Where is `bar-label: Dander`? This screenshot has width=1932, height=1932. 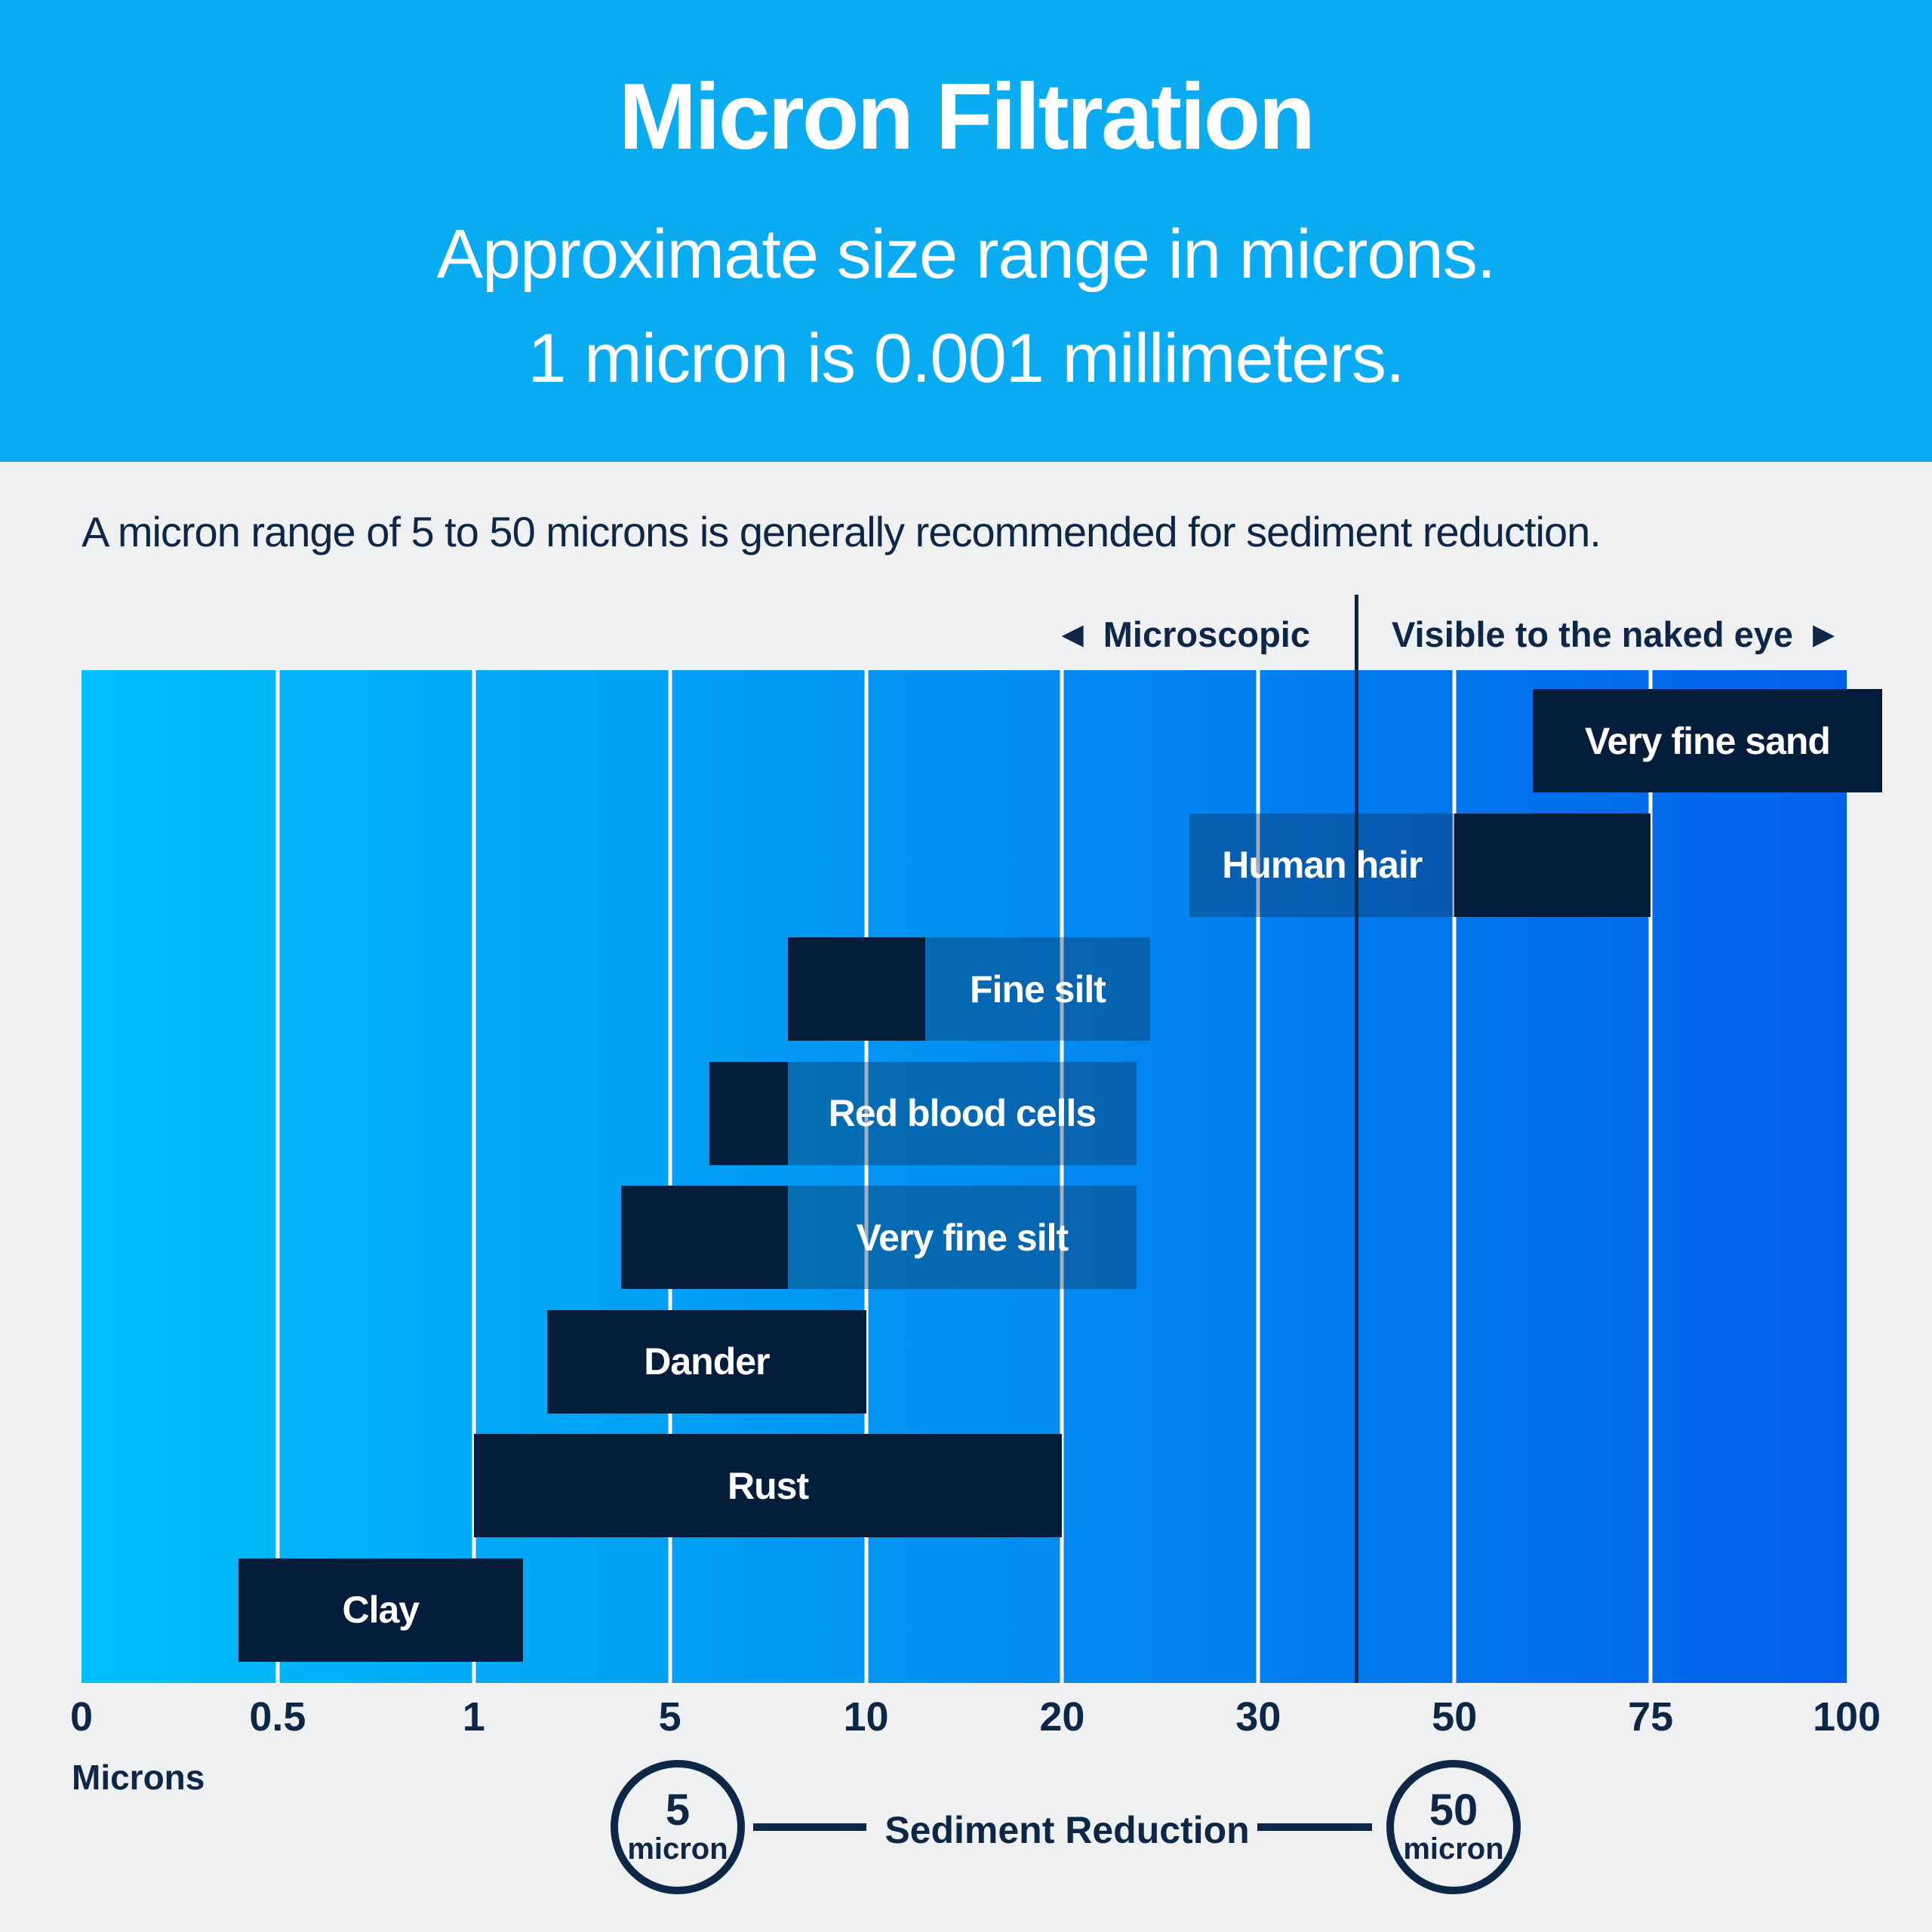 bar-label: Dander is located at coordinates (707, 1361).